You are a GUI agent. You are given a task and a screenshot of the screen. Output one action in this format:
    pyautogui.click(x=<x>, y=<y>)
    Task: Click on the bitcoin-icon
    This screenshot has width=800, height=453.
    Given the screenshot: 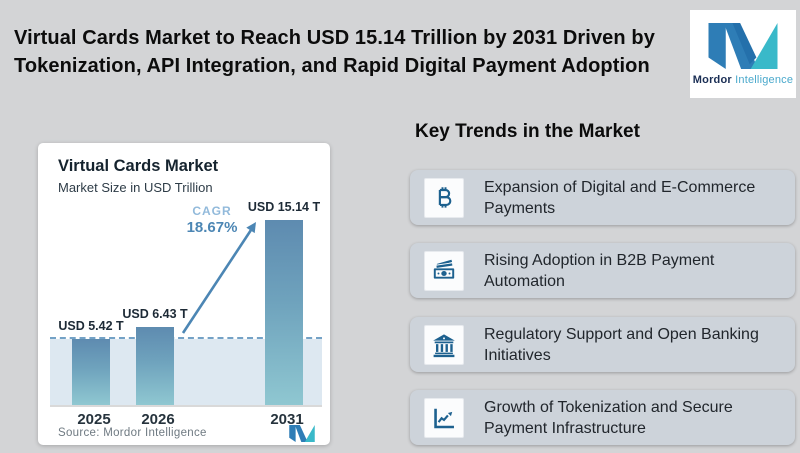 What is the action you would take?
    pyautogui.click(x=445, y=197)
    